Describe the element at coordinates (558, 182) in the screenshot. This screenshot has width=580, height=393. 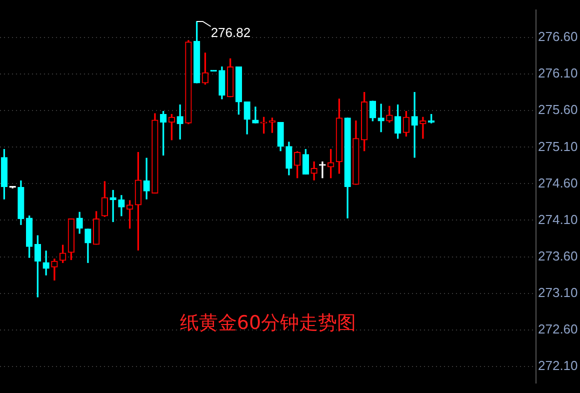
I see `y-tick-label: 274.60` at that location.